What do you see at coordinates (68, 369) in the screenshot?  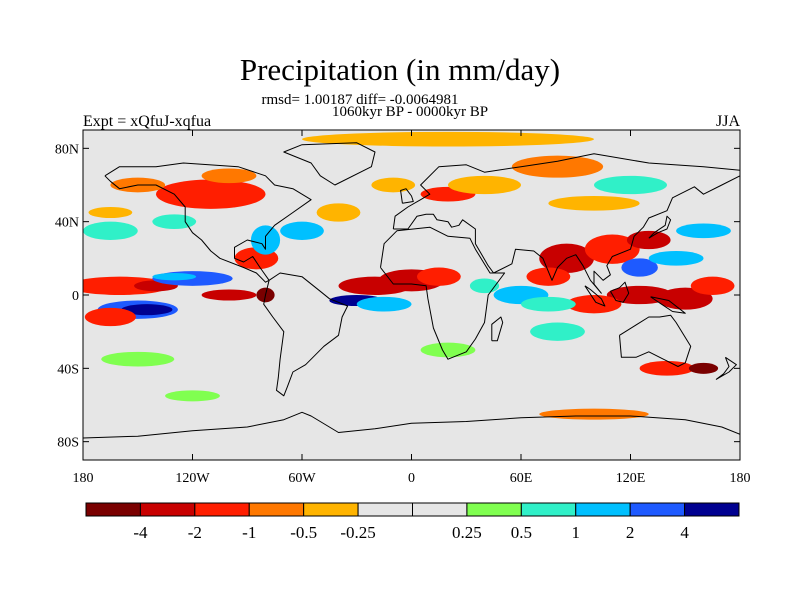 I see `y-tick-label: 40S` at bounding box center [68, 369].